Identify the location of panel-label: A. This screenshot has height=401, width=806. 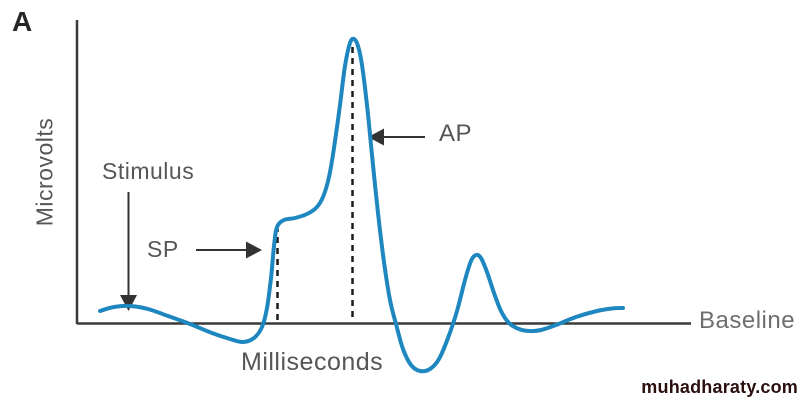
(22, 21).